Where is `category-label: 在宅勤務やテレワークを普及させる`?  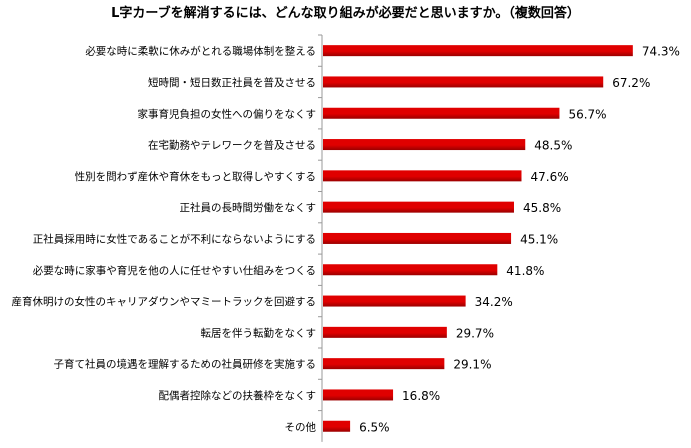
category-label: 在宅勤務やテレワークを普及させる is located at coordinates (232, 145).